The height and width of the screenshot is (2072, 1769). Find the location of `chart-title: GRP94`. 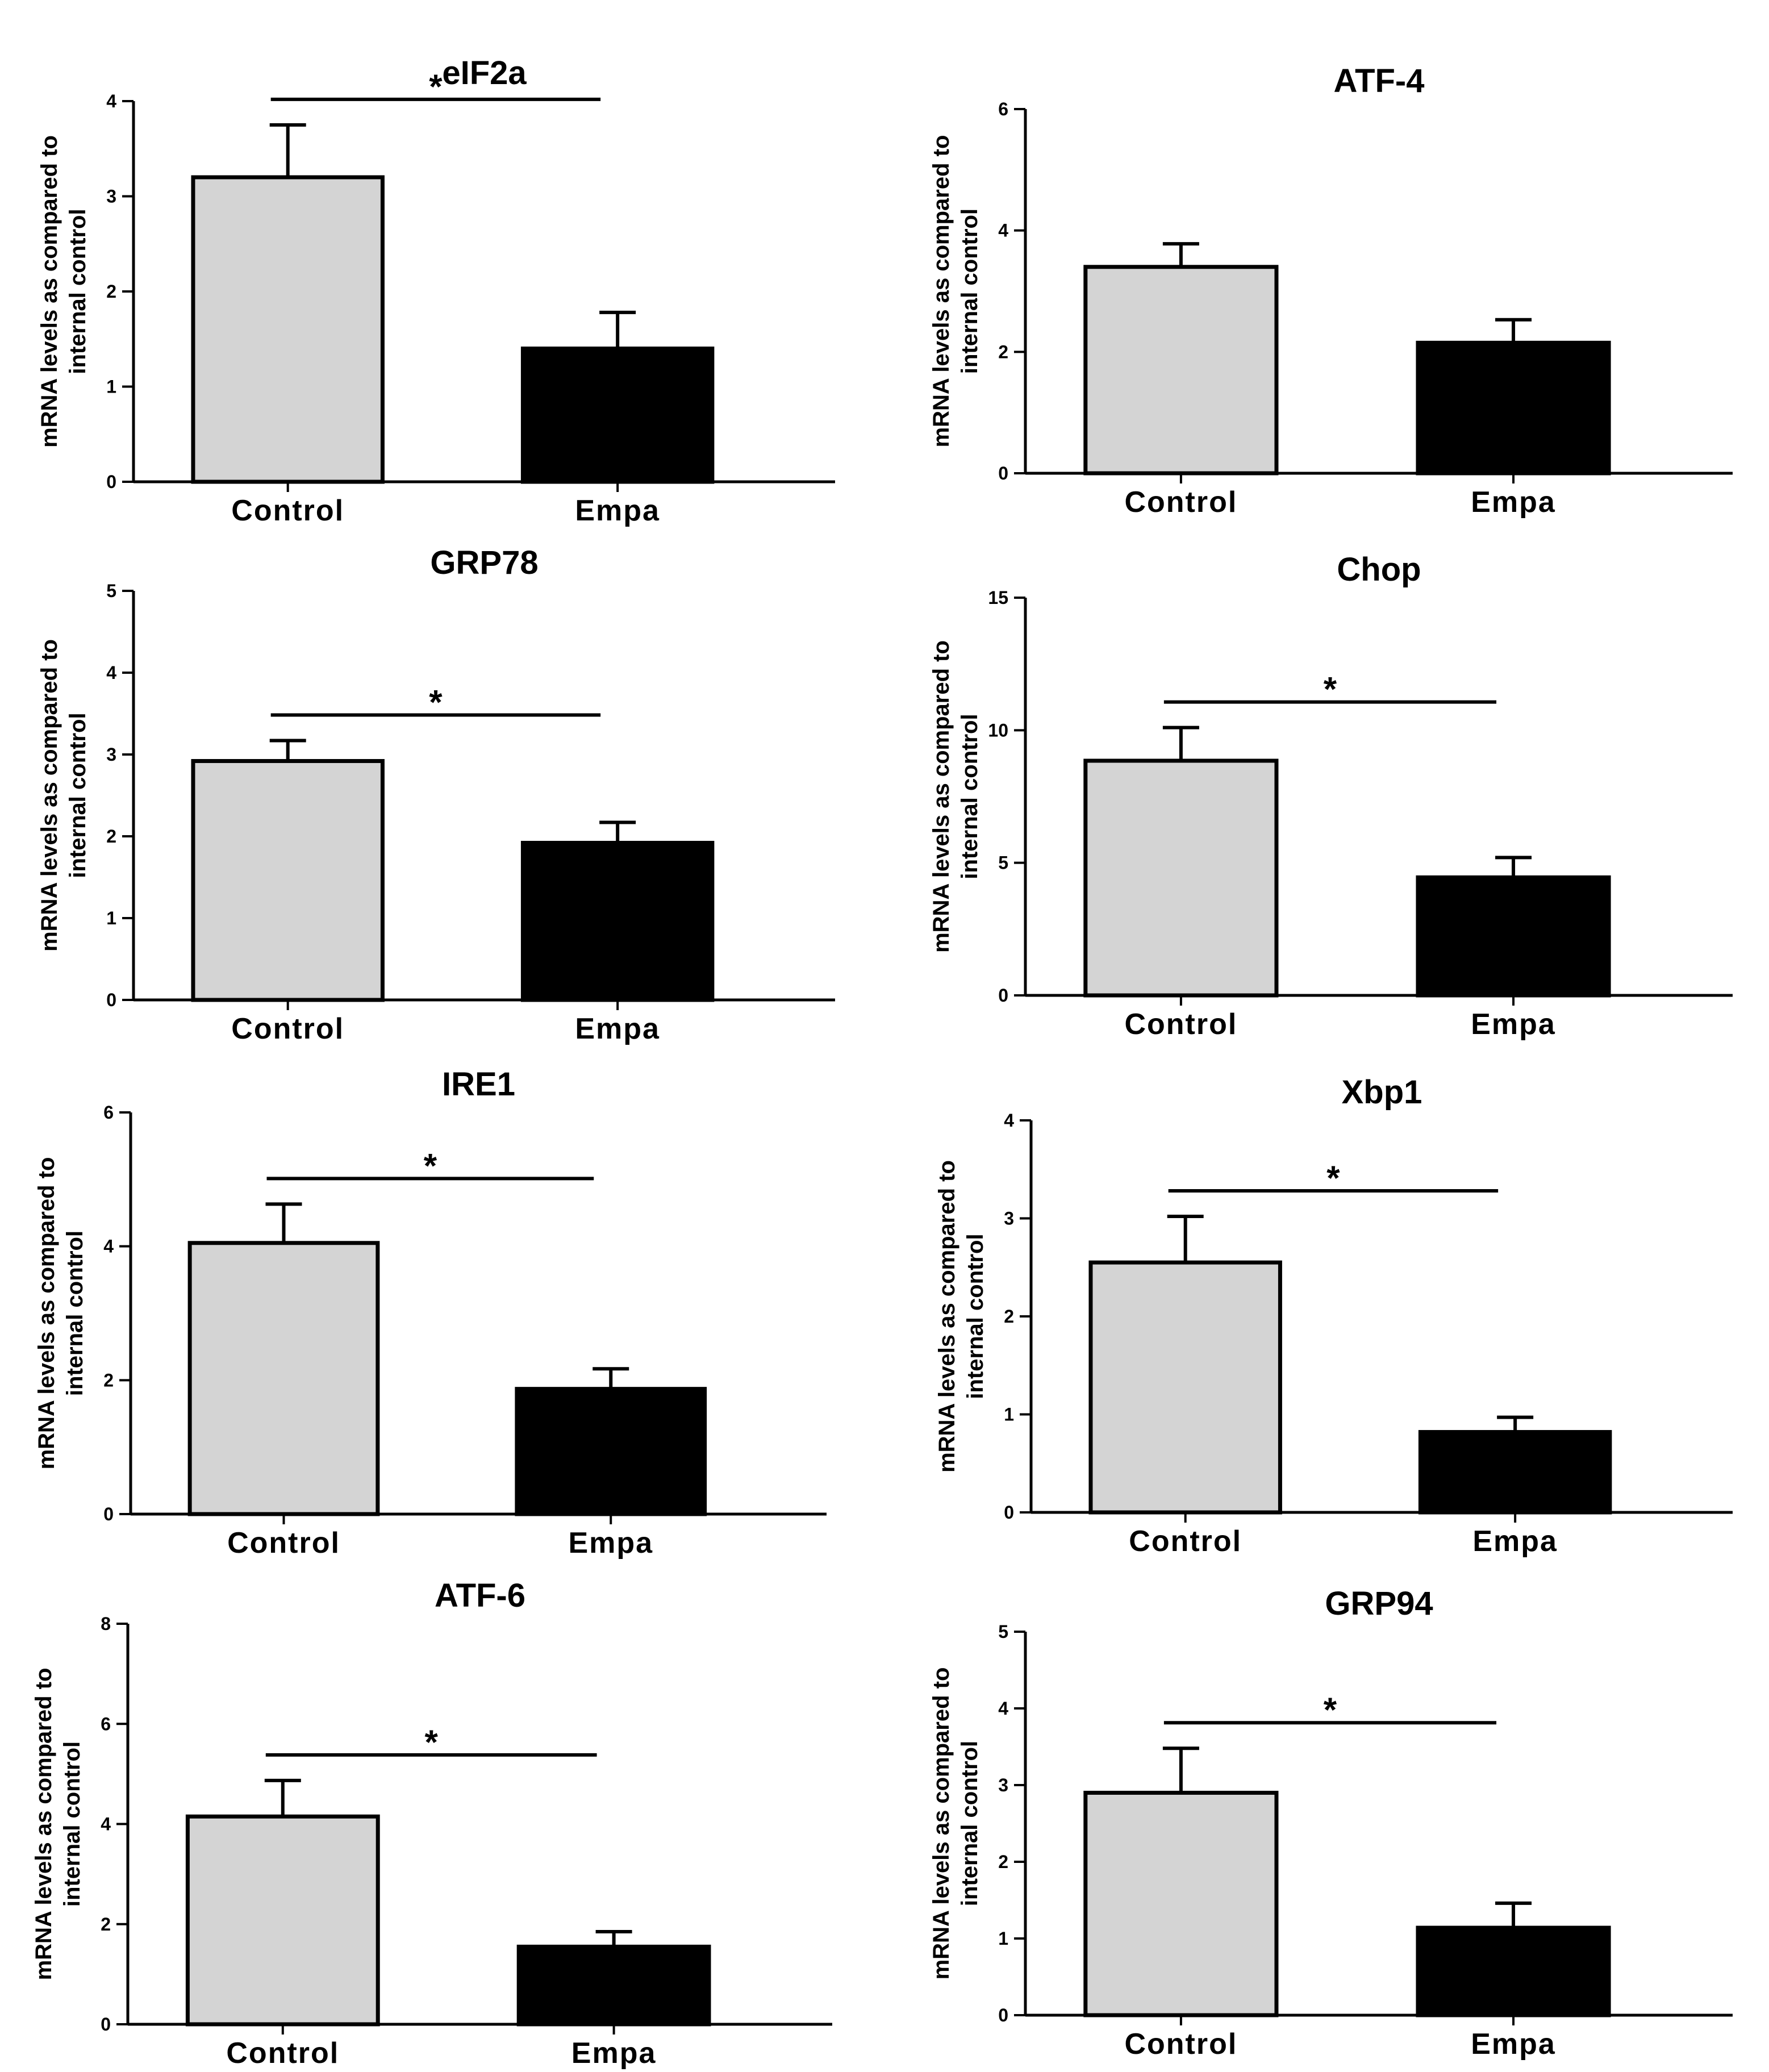

chart-title: GRP94 is located at coordinates (1379, 1603).